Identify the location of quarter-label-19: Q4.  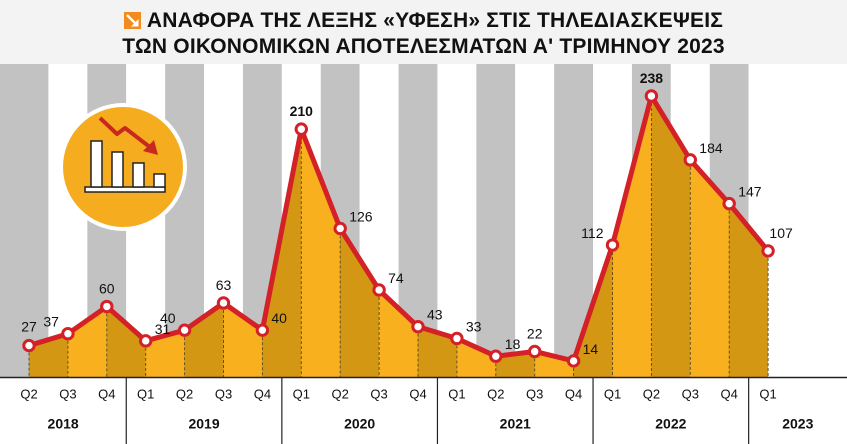
(729, 394).